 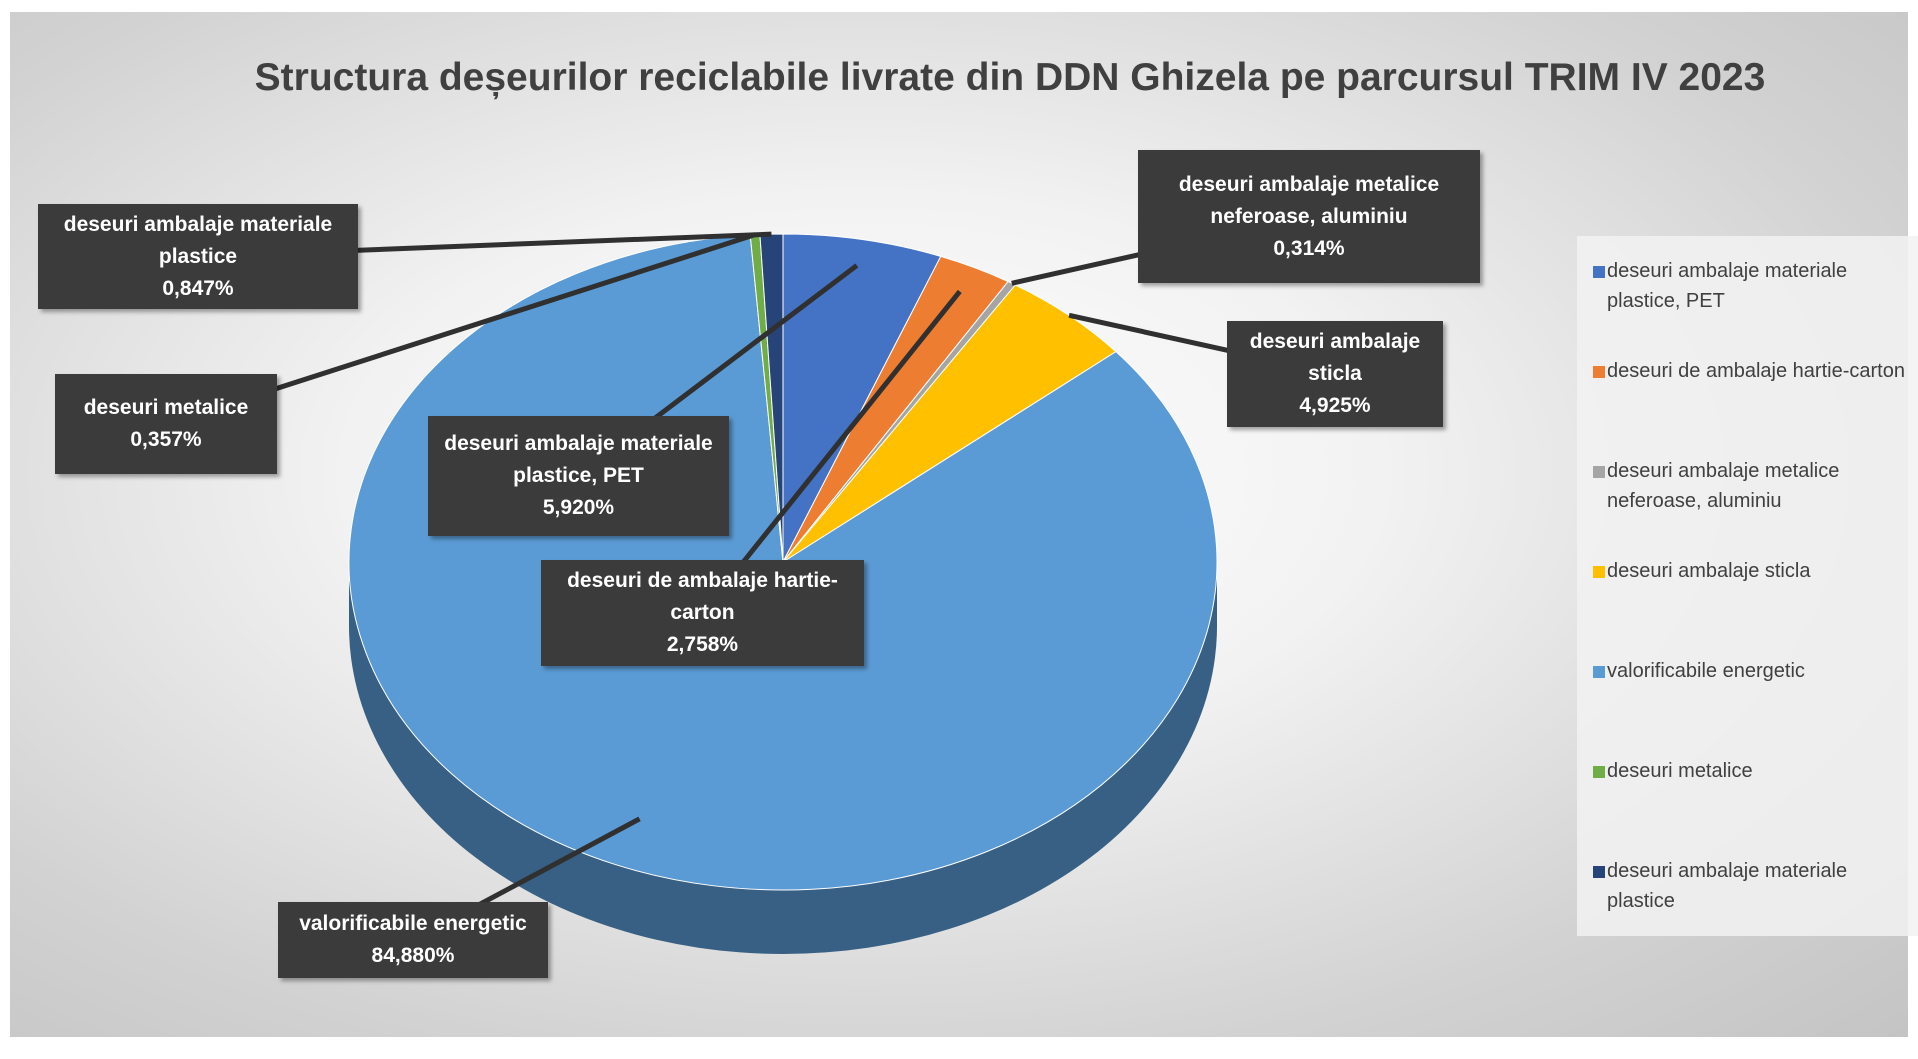 I want to click on legend-entry: deseuri metalice, so click(x=1750, y=771).